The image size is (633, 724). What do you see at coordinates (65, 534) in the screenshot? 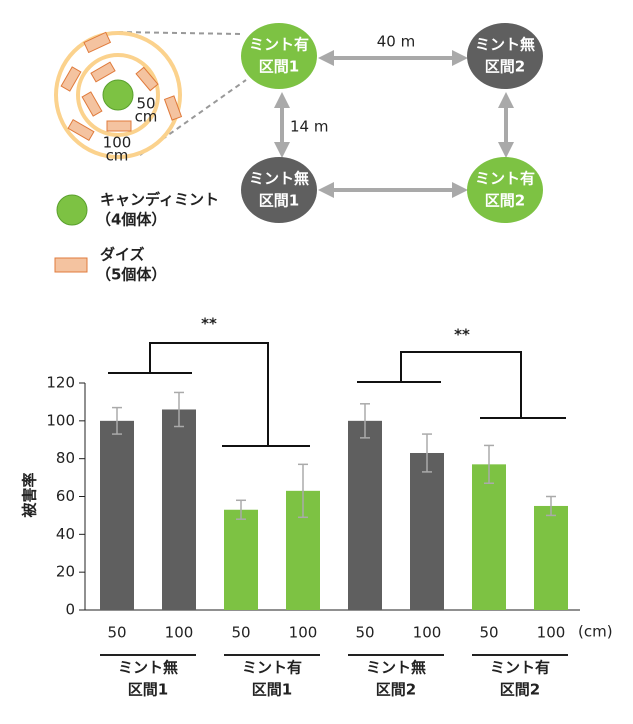
I see `y-tick-label: 40` at bounding box center [65, 534].